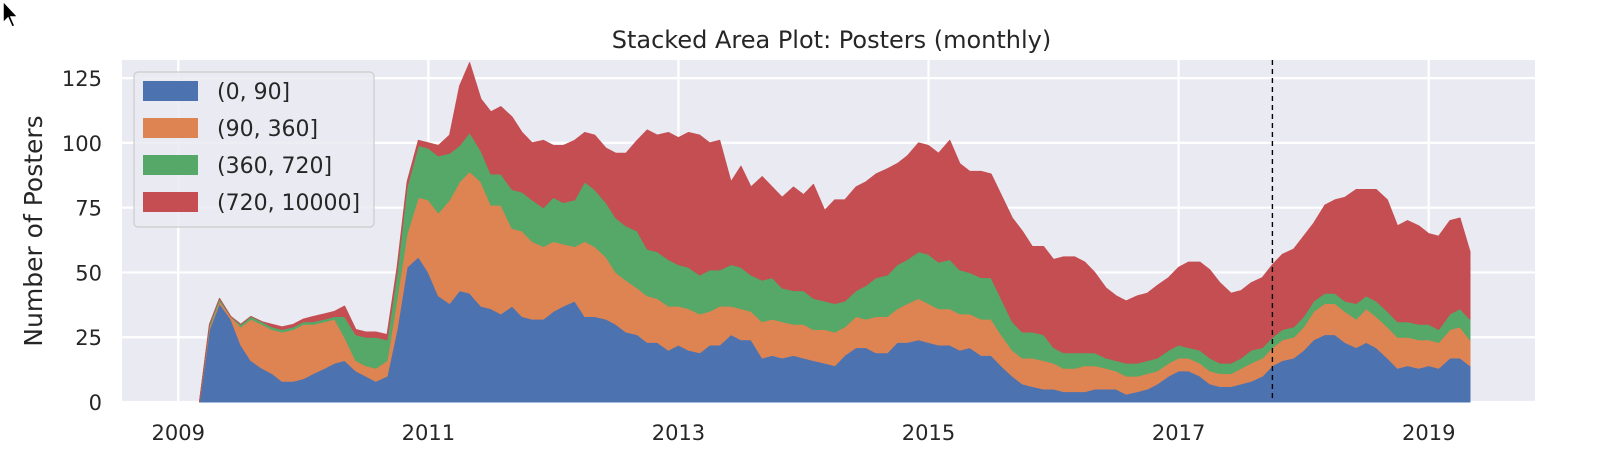 The height and width of the screenshot is (468, 1600). Describe the element at coordinates (678, 433) in the screenshot. I see `x-tick-label: 2013` at that location.